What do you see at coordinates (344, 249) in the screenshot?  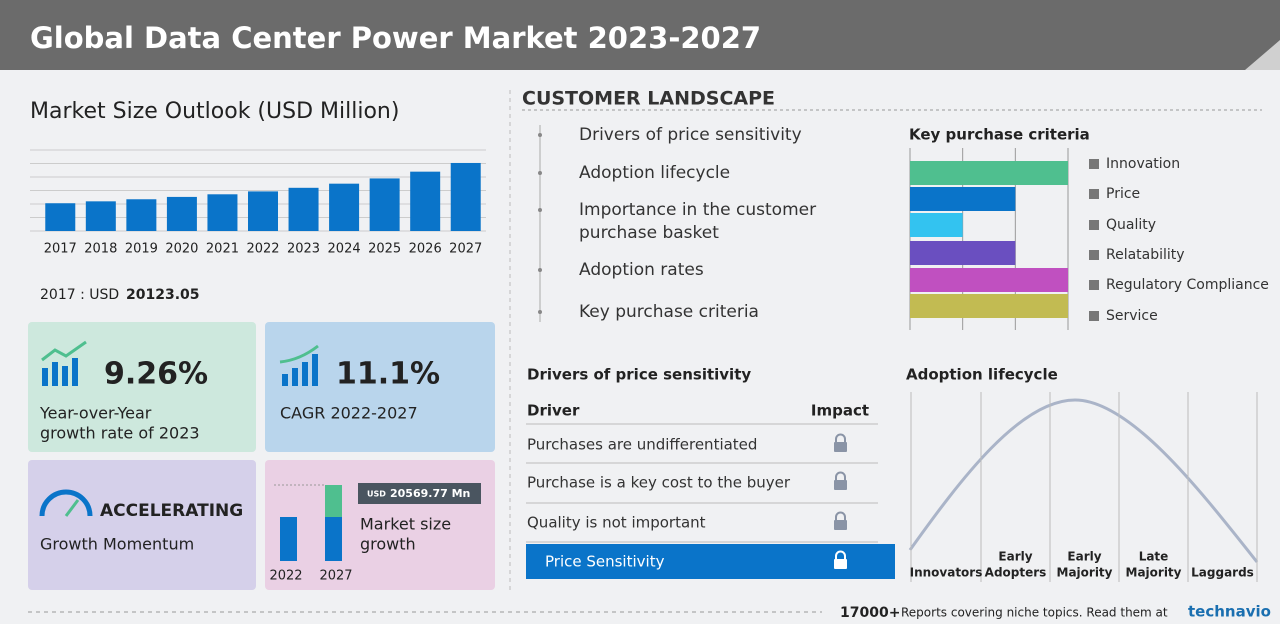 I see `x-tick-label: 2024` at bounding box center [344, 249].